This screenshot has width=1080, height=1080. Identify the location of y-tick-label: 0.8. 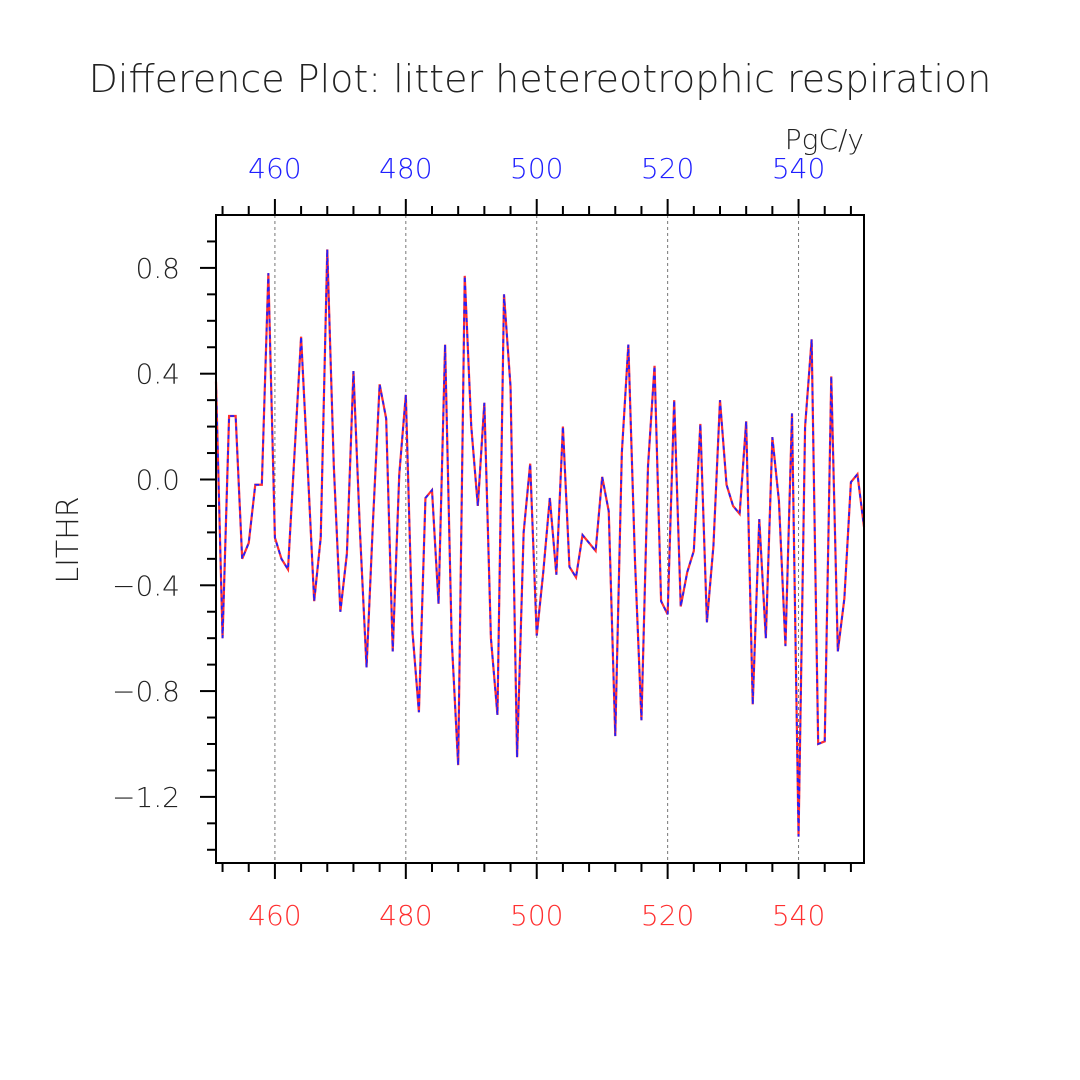
(157, 268).